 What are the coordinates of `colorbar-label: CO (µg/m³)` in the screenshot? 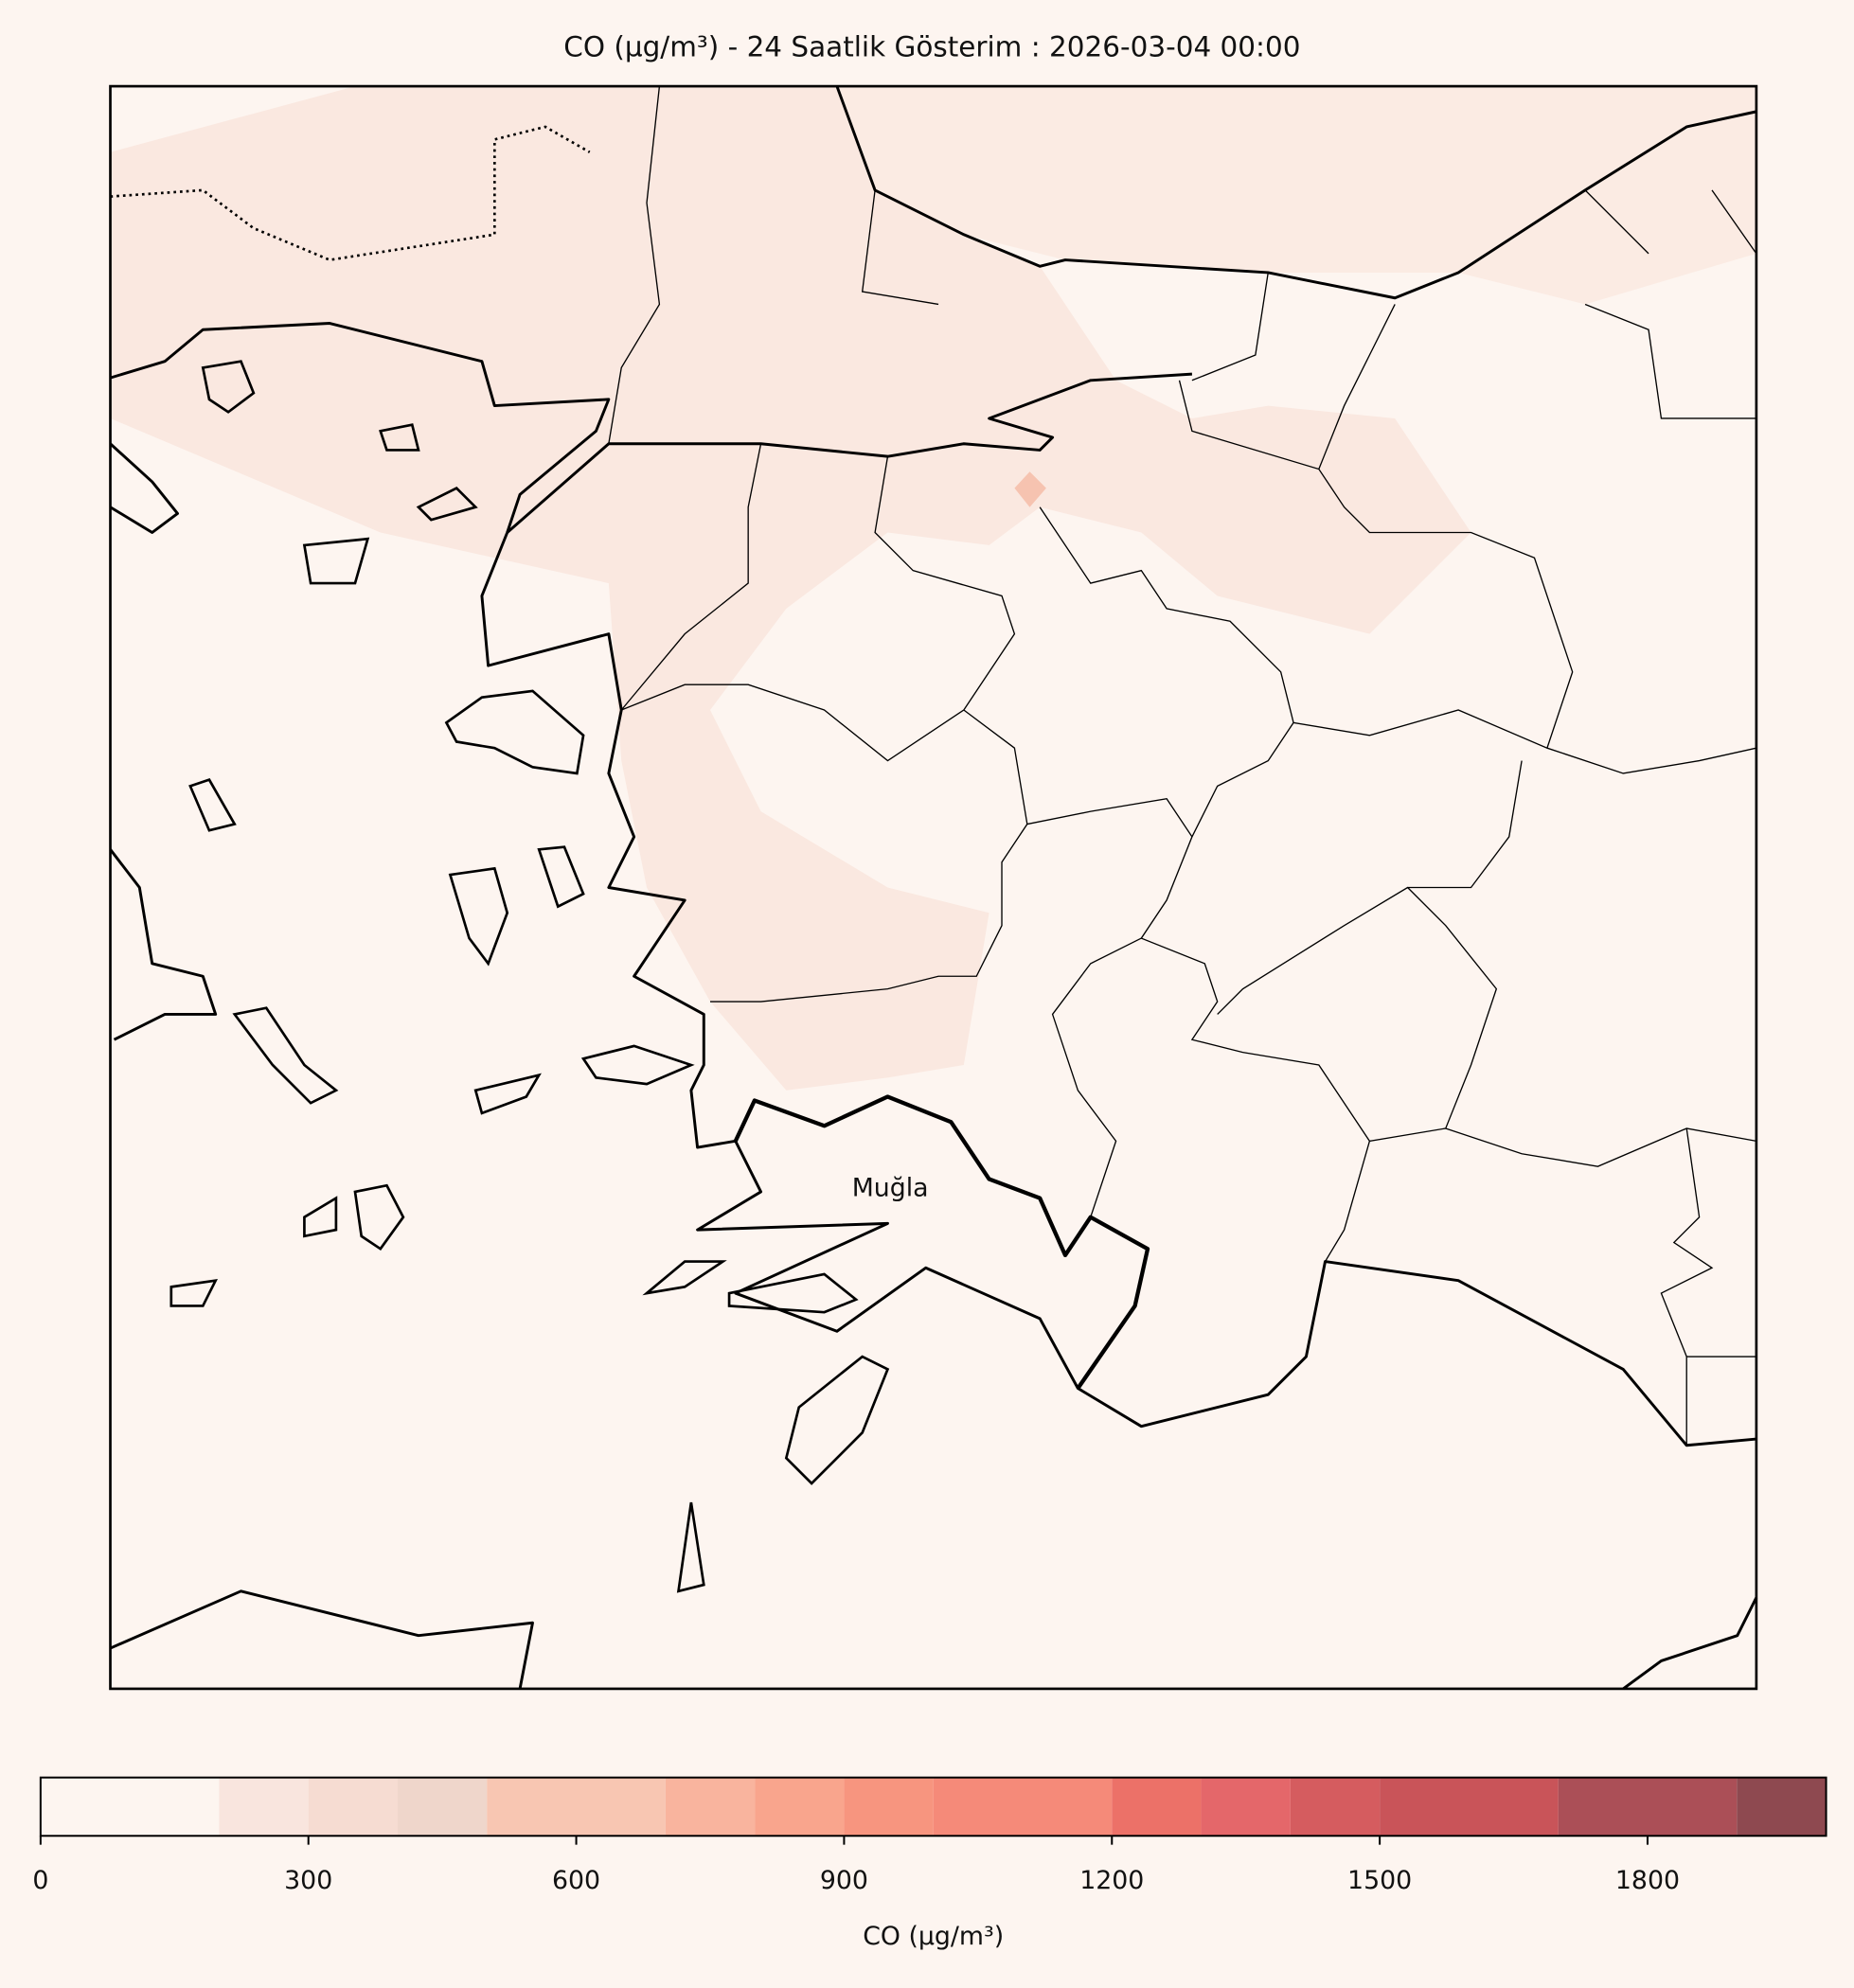 It's located at (933, 1936).